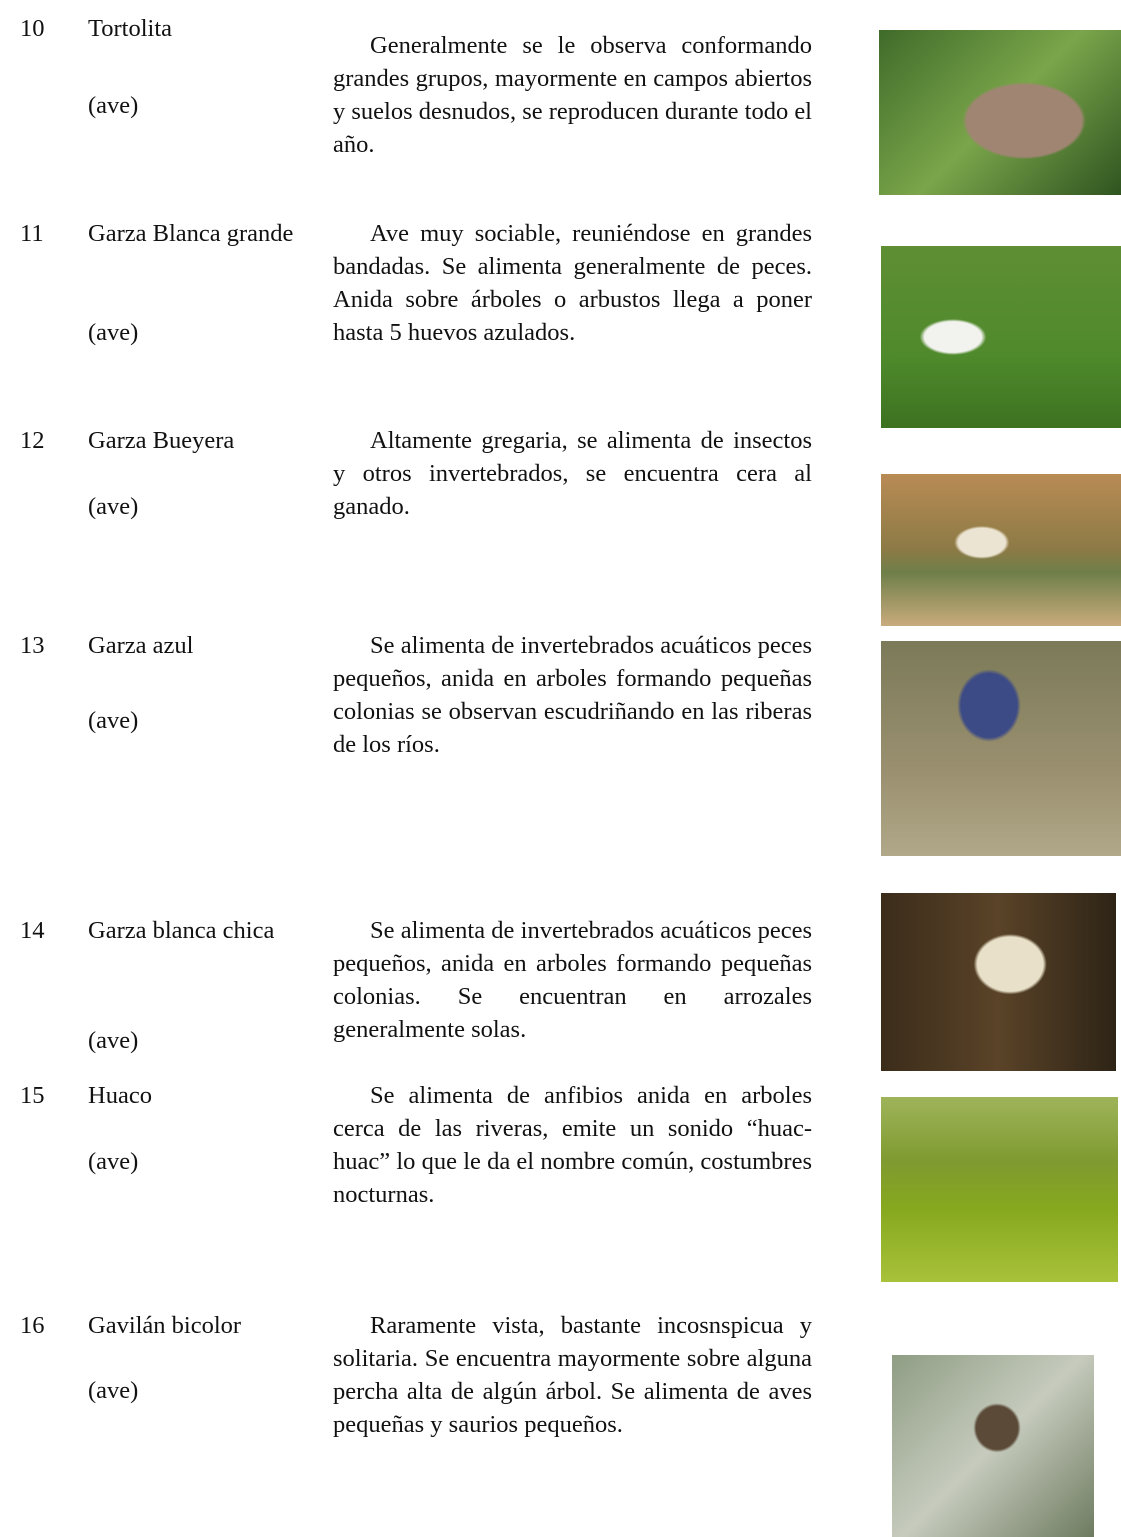  Describe the element at coordinates (32, 233) in the screenshot. I see `row-number: 11` at that location.